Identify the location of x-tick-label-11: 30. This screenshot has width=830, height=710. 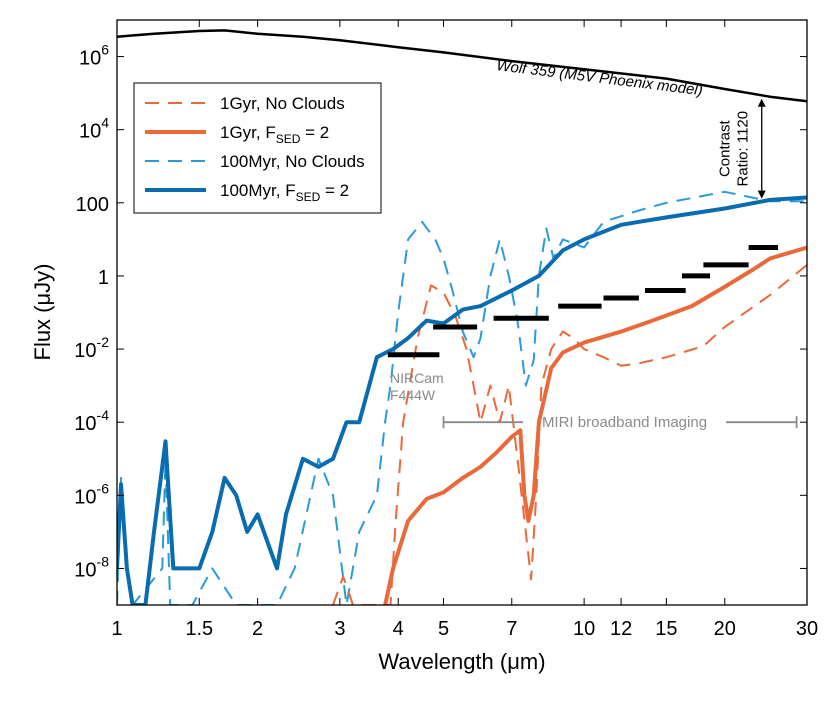
(807, 629).